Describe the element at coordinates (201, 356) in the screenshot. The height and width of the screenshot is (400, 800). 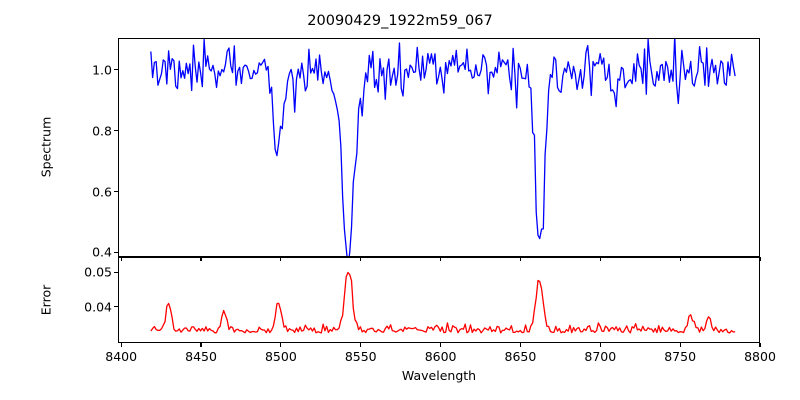
I see `x-tick-label: 8450` at that location.